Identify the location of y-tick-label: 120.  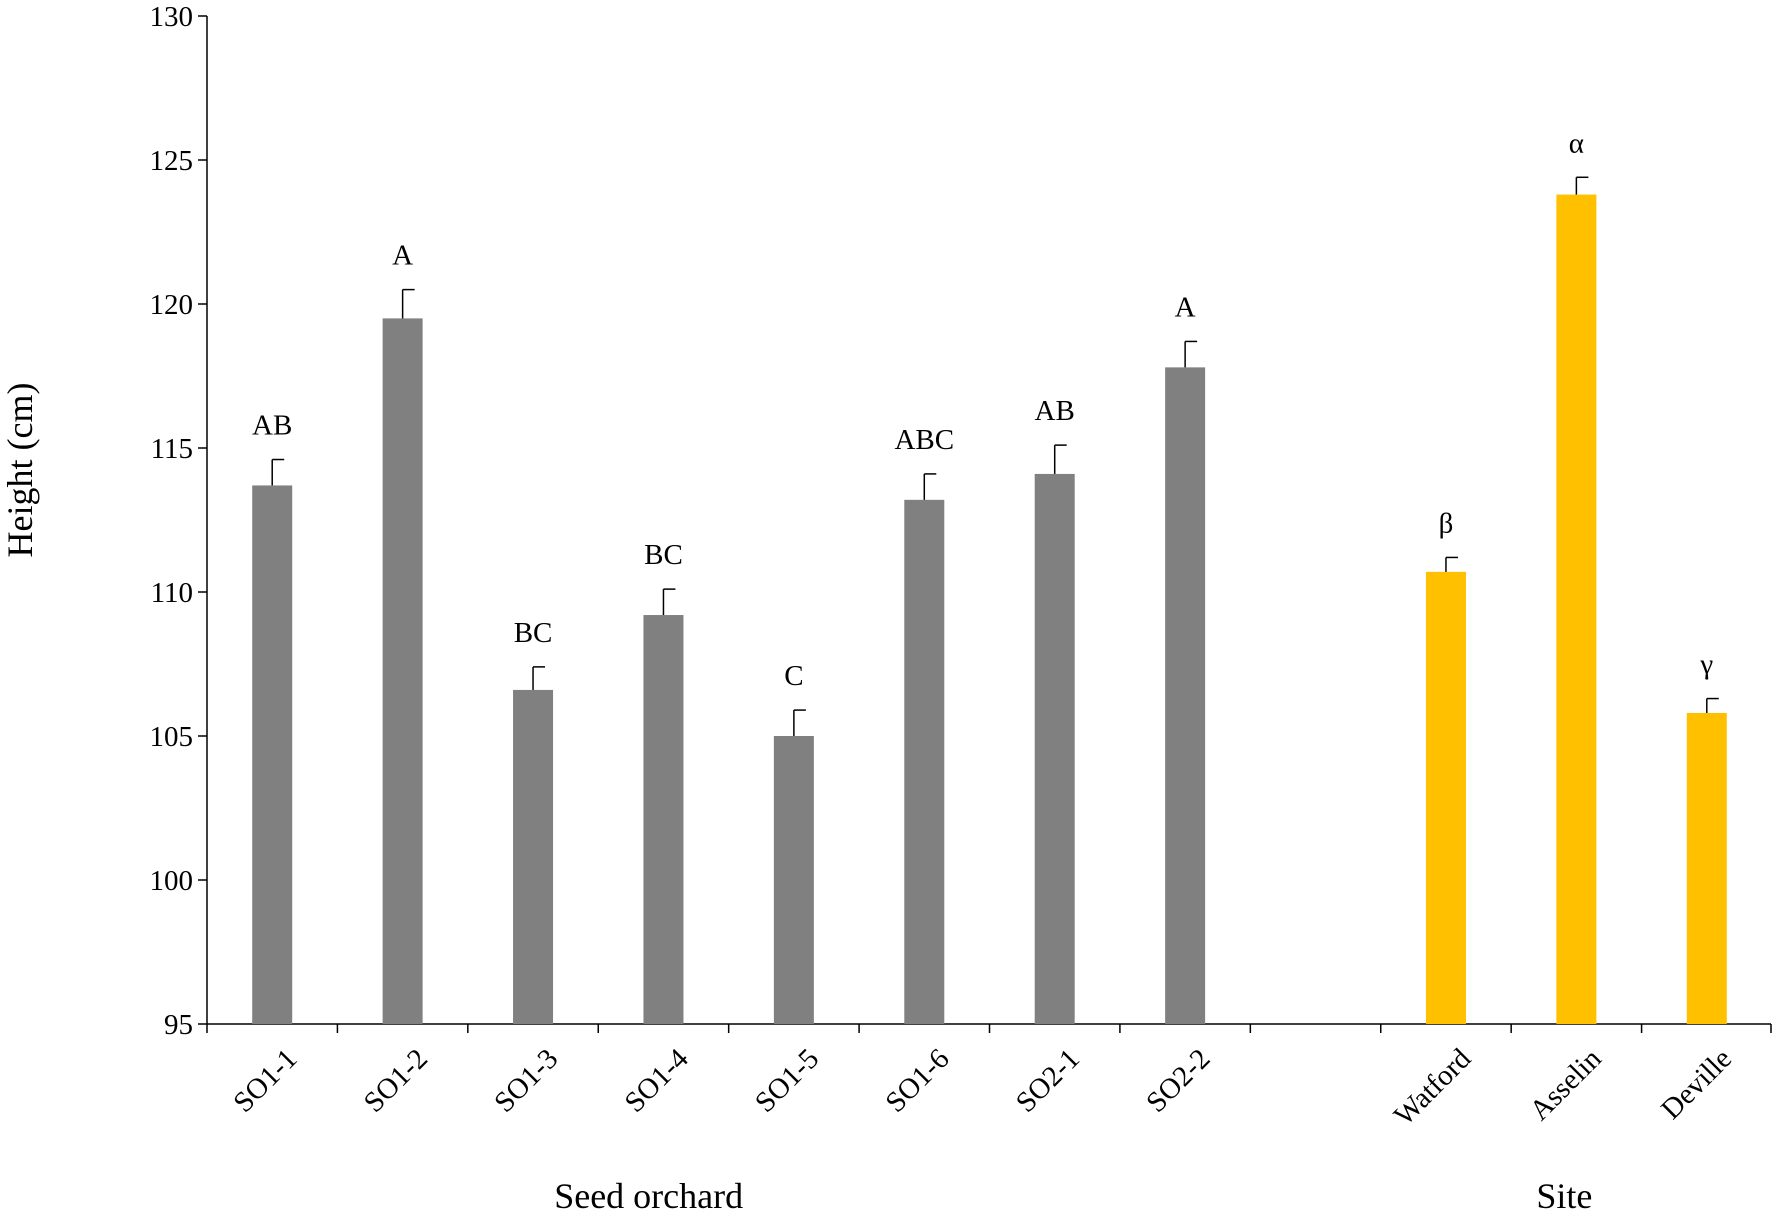
(172, 305).